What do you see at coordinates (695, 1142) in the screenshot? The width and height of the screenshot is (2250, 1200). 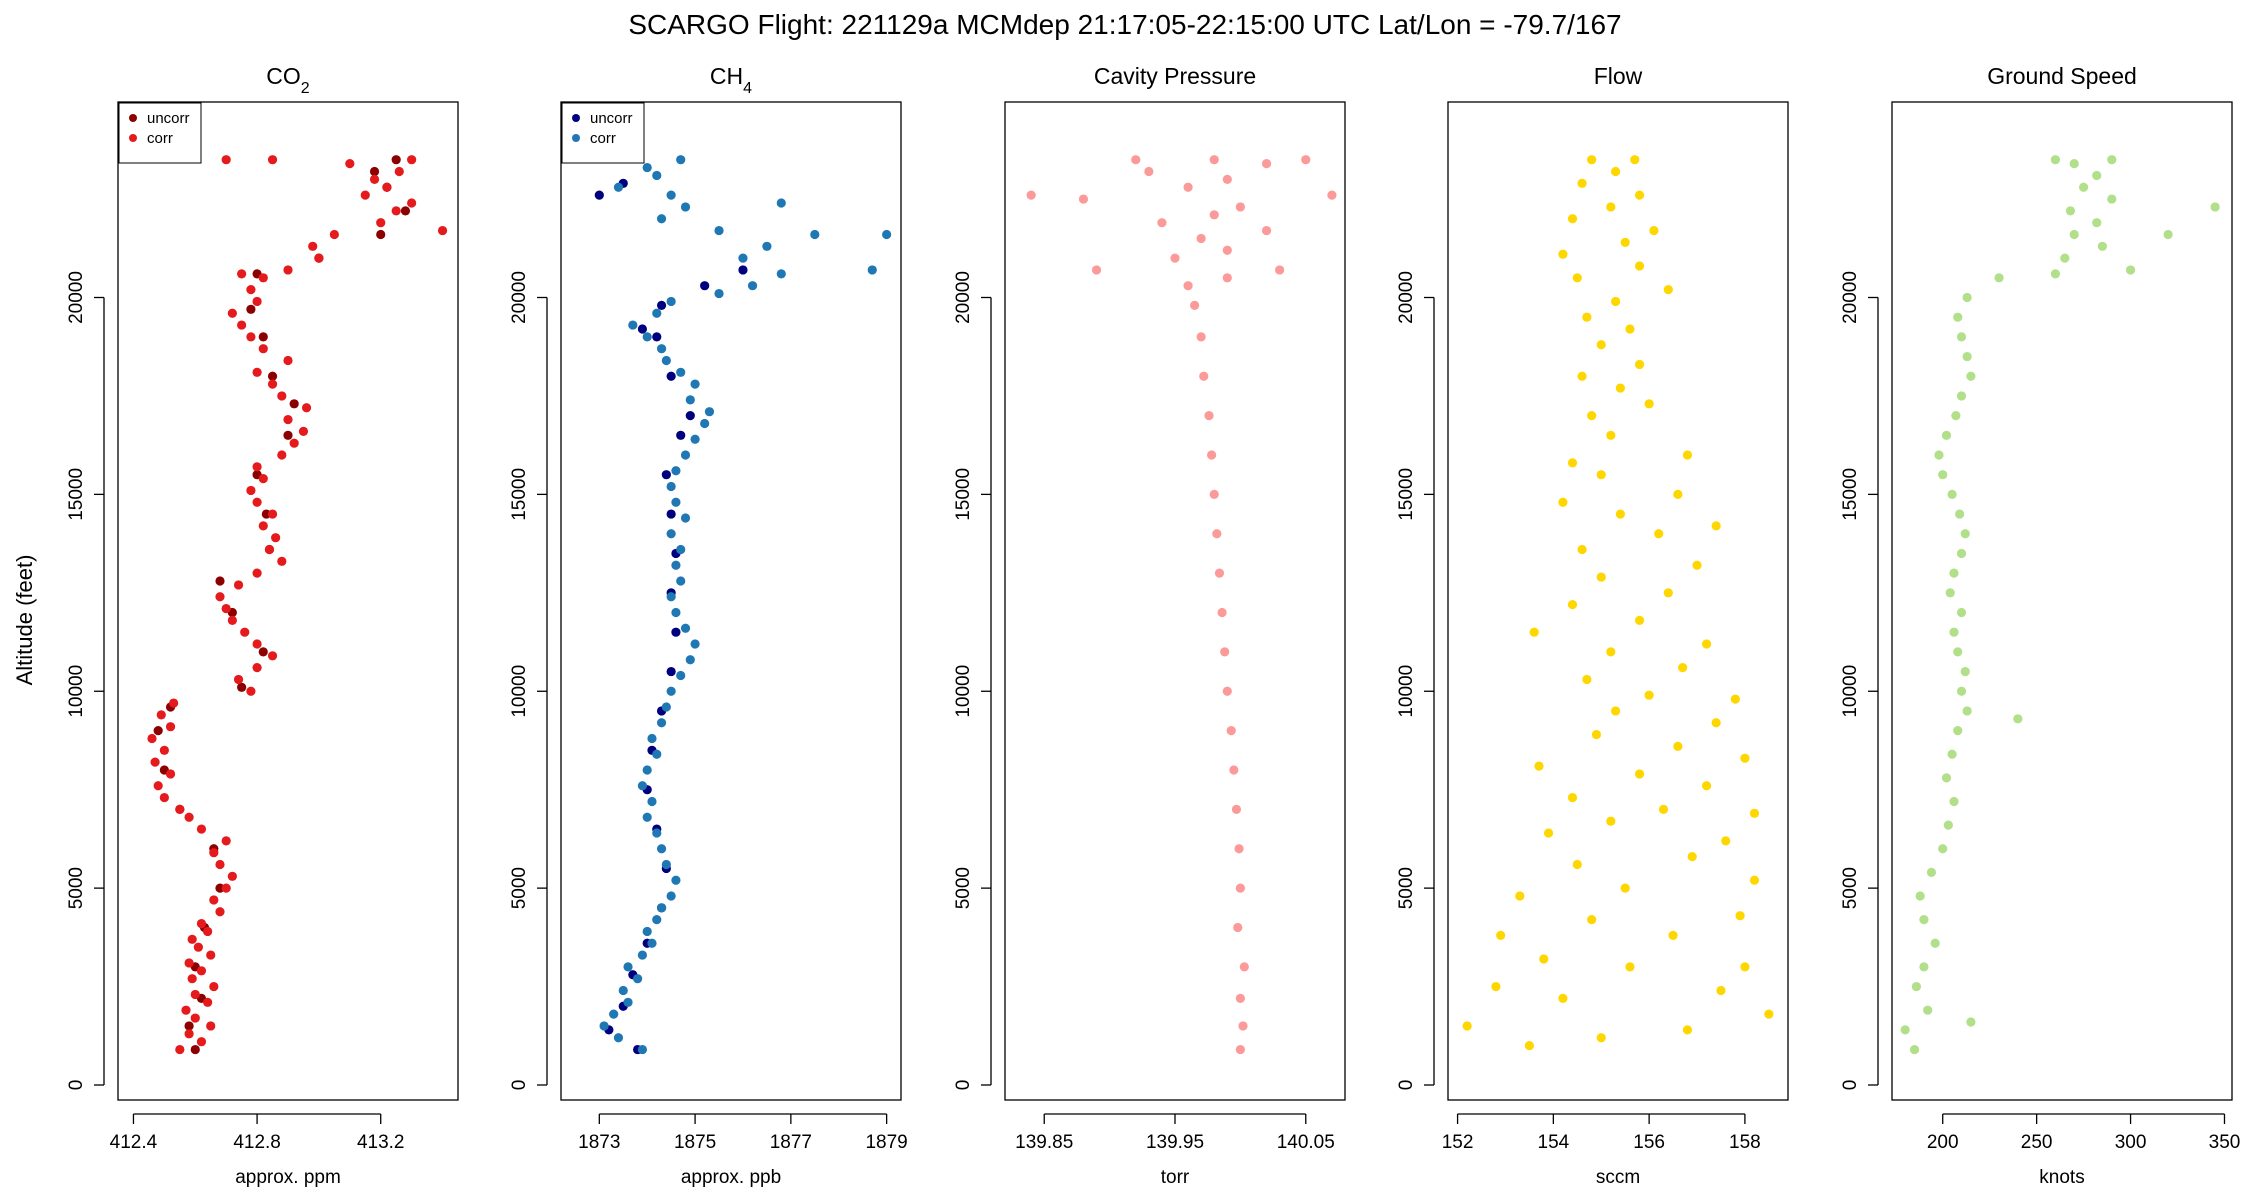 I see `x-tick-label: 1875` at bounding box center [695, 1142].